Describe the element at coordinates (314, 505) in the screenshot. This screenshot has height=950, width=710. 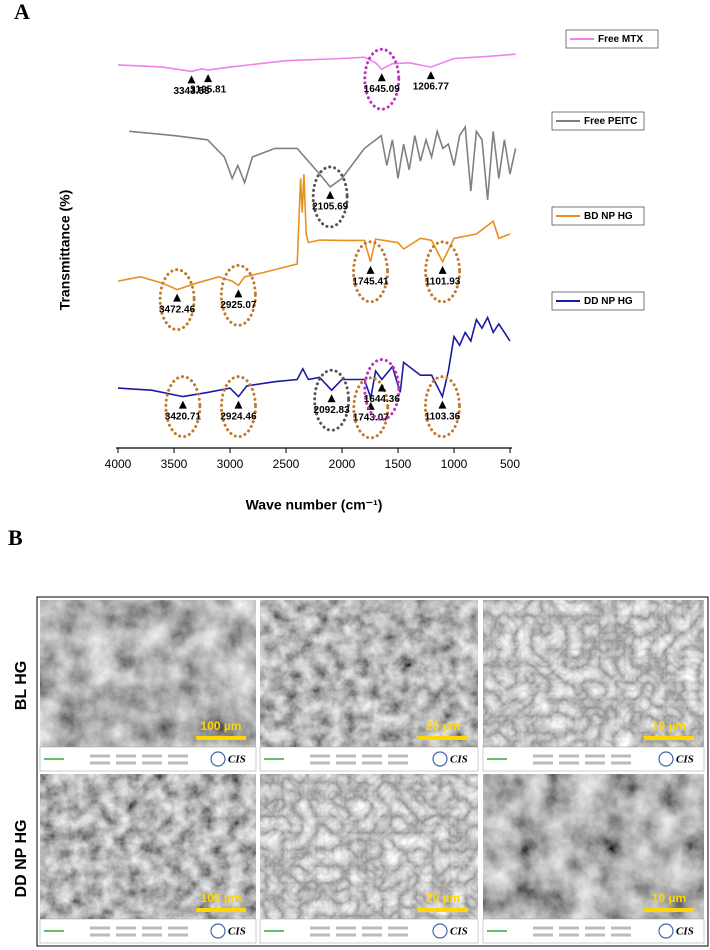
I see `x-axis-label: Wave number (cm⁻¹)` at that location.